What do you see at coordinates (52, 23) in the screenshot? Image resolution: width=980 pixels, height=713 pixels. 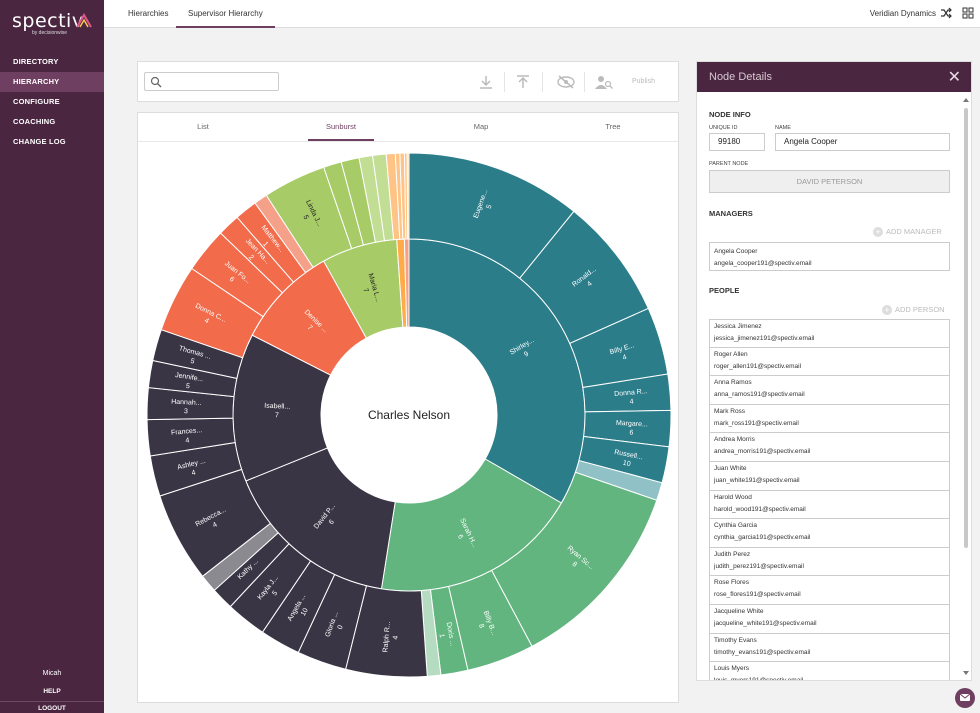 I see `brand-logo: spectiv by decisionwise` at bounding box center [52, 23].